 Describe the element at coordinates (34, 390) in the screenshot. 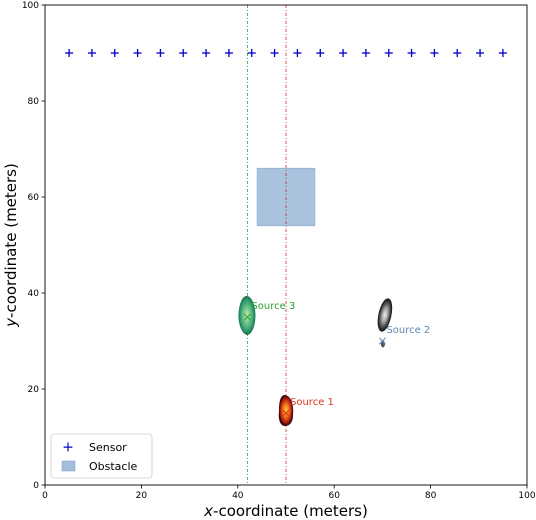

I see `y-tick-label: 20` at that location.